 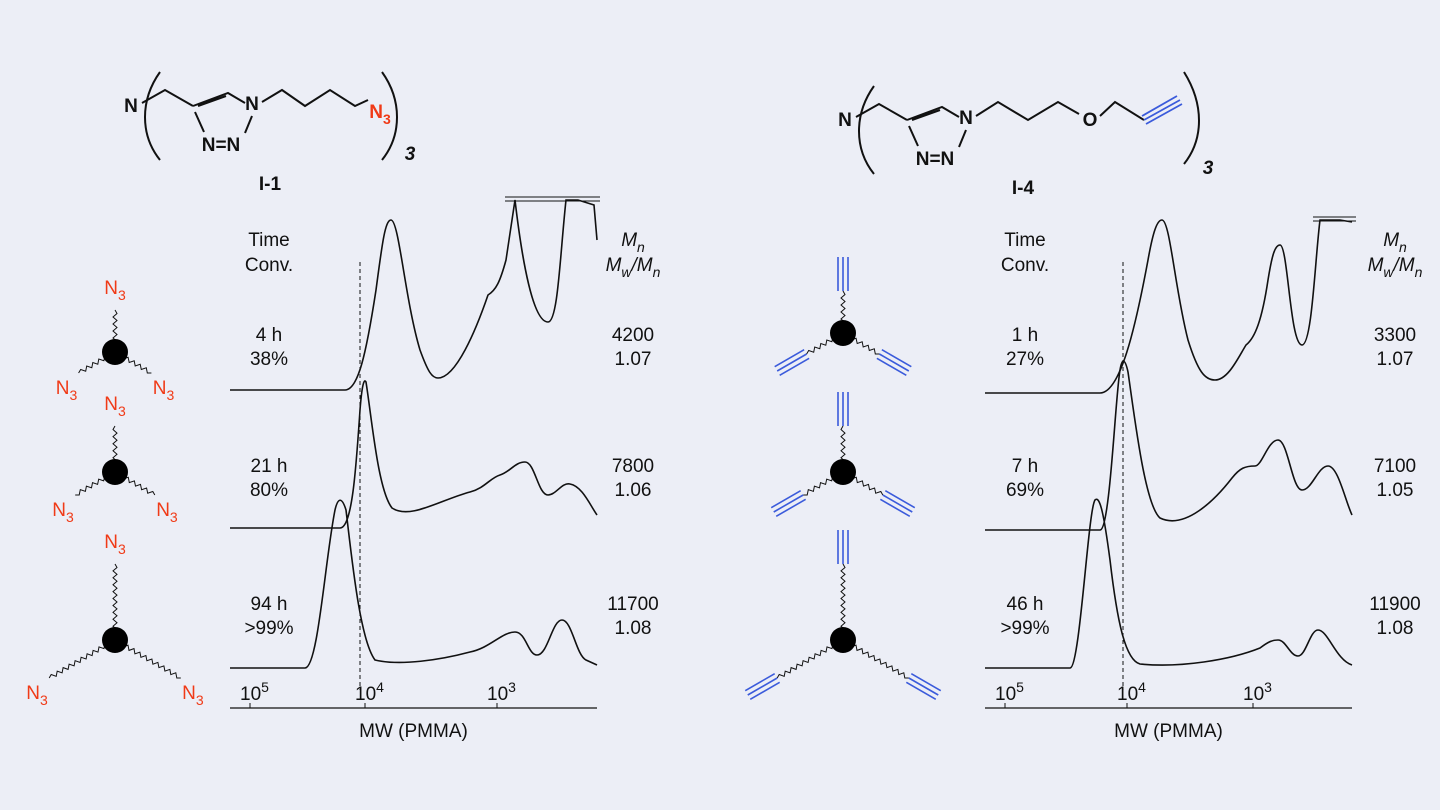 What do you see at coordinates (633, 335) in the screenshot?
I see `mn: 4200` at bounding box center [633, 335].